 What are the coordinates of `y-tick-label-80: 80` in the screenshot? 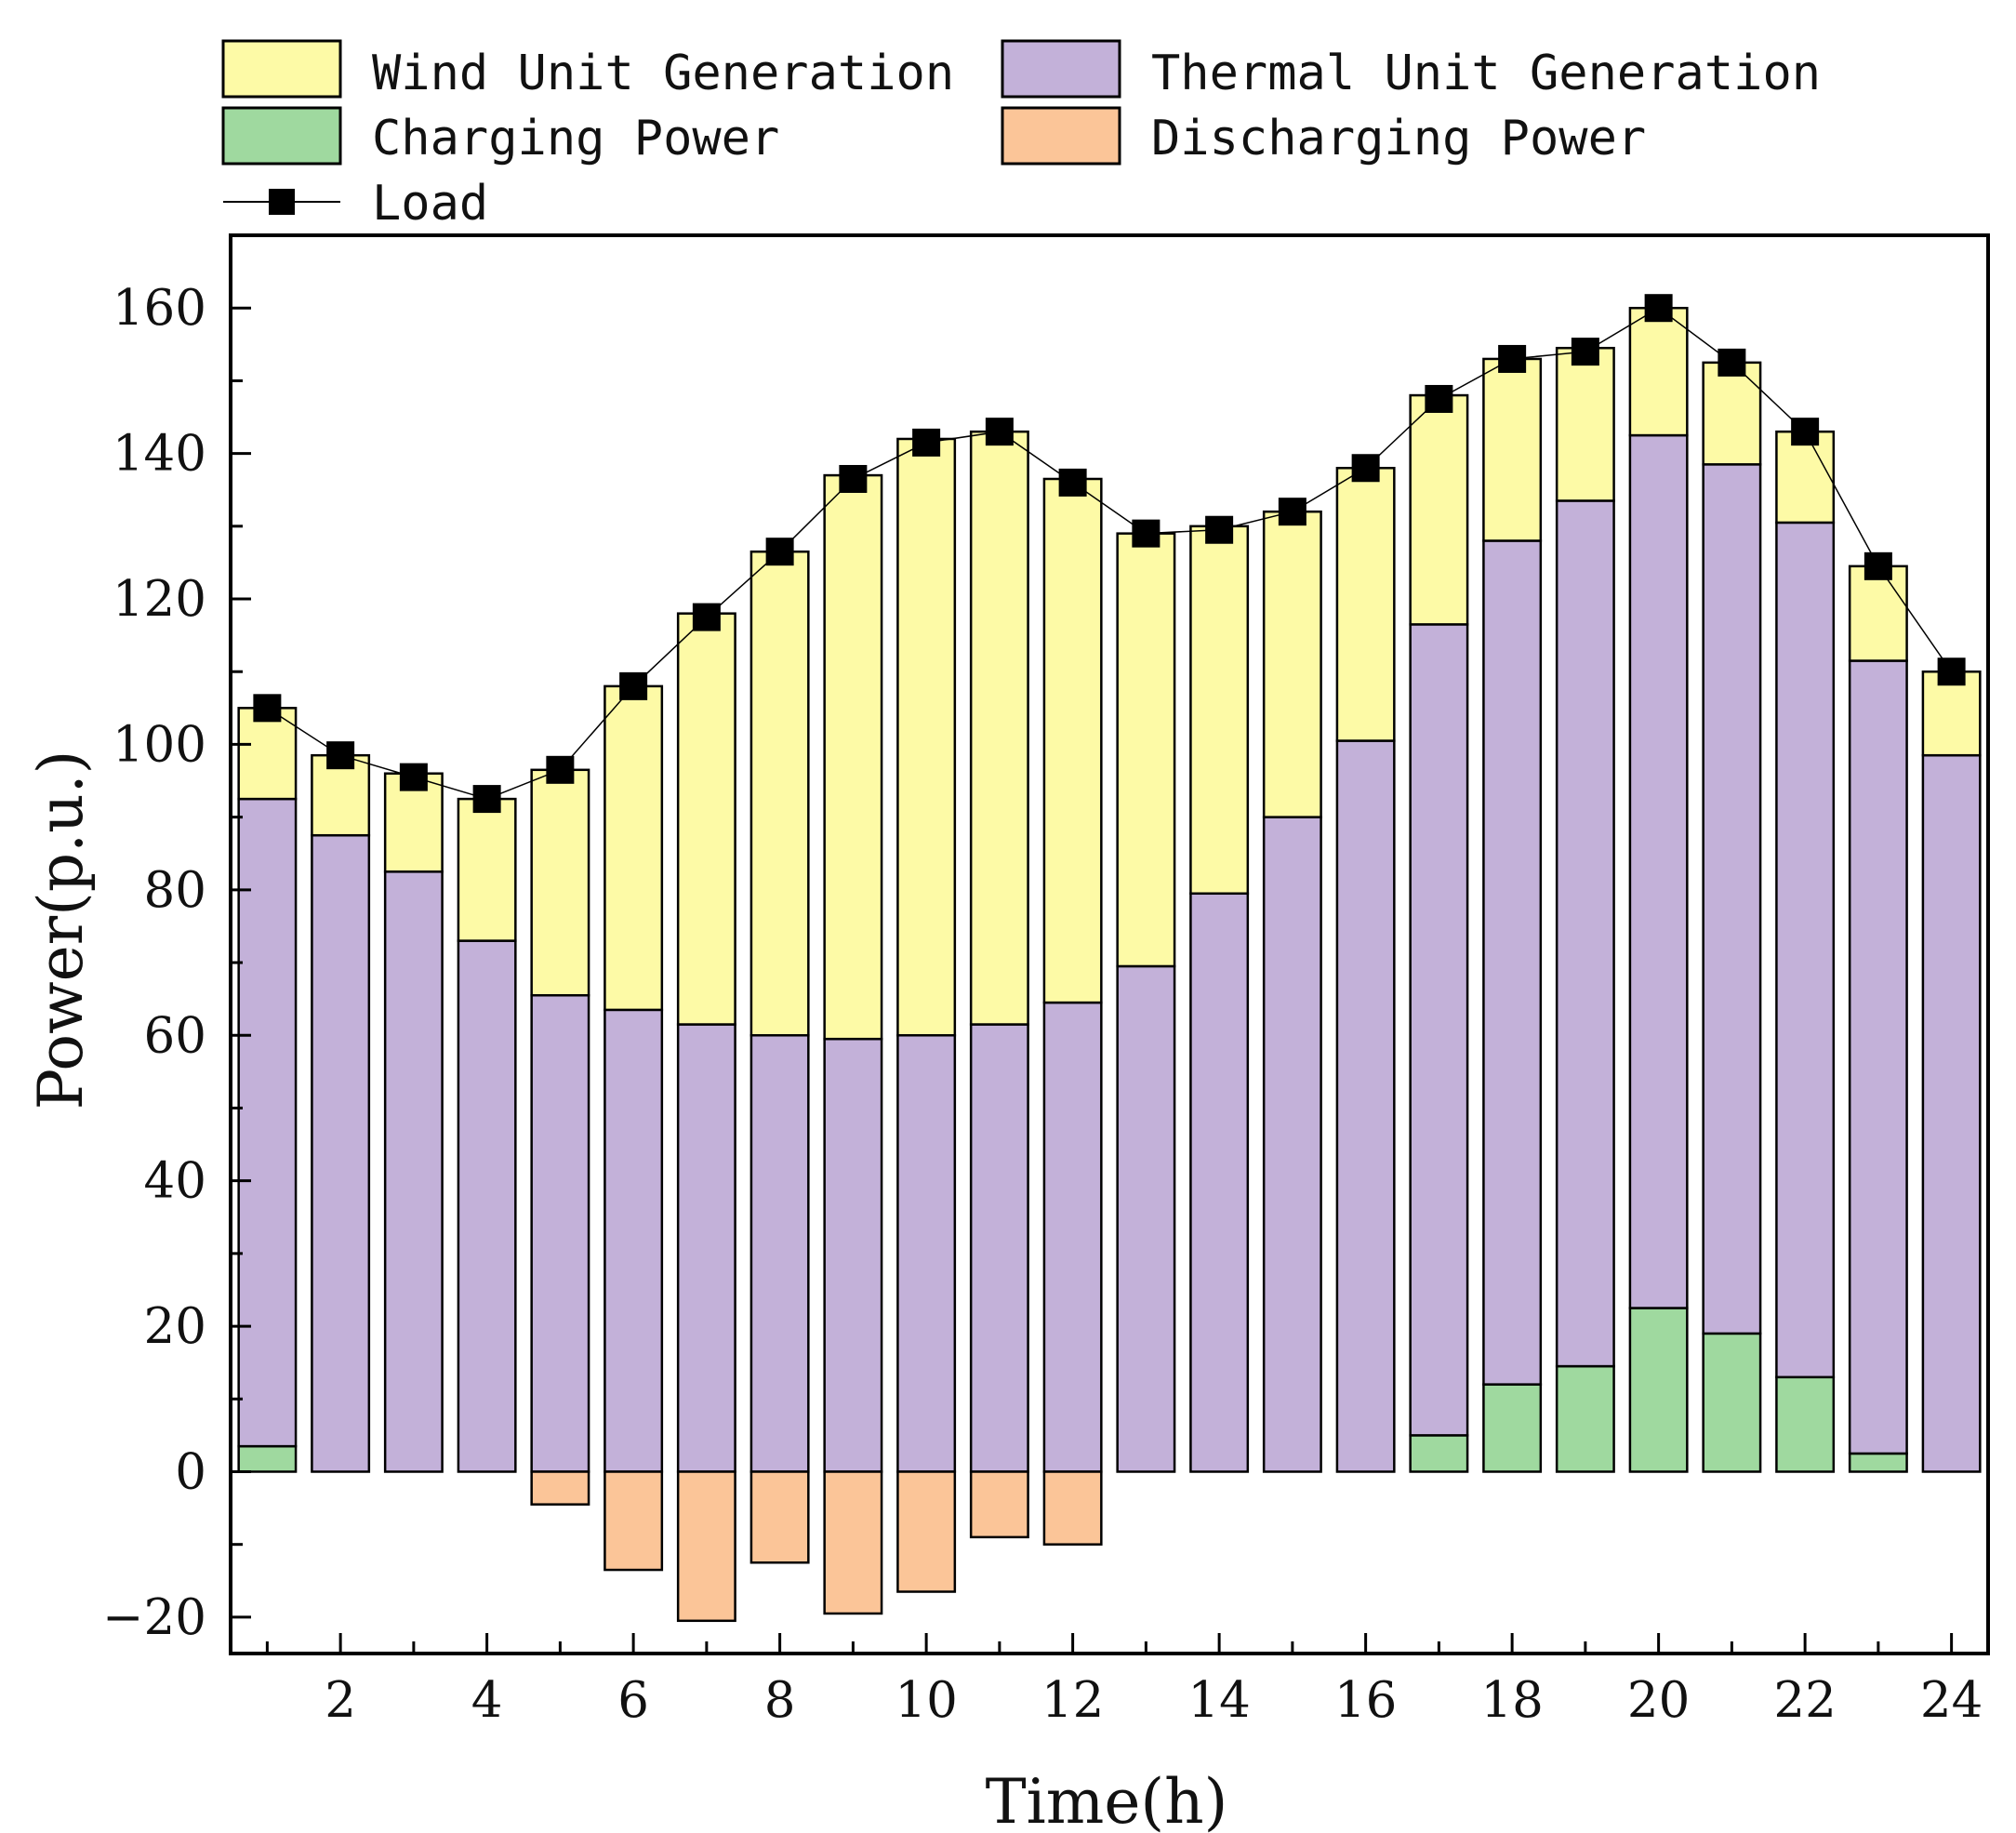 It's located at (175, 891).